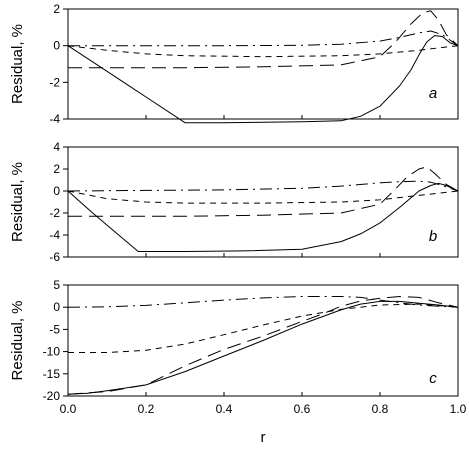  What do you see at coordinates (433, 378) in the screenshot?
I see `panel-letter: c` at bounding box center [433, 378].